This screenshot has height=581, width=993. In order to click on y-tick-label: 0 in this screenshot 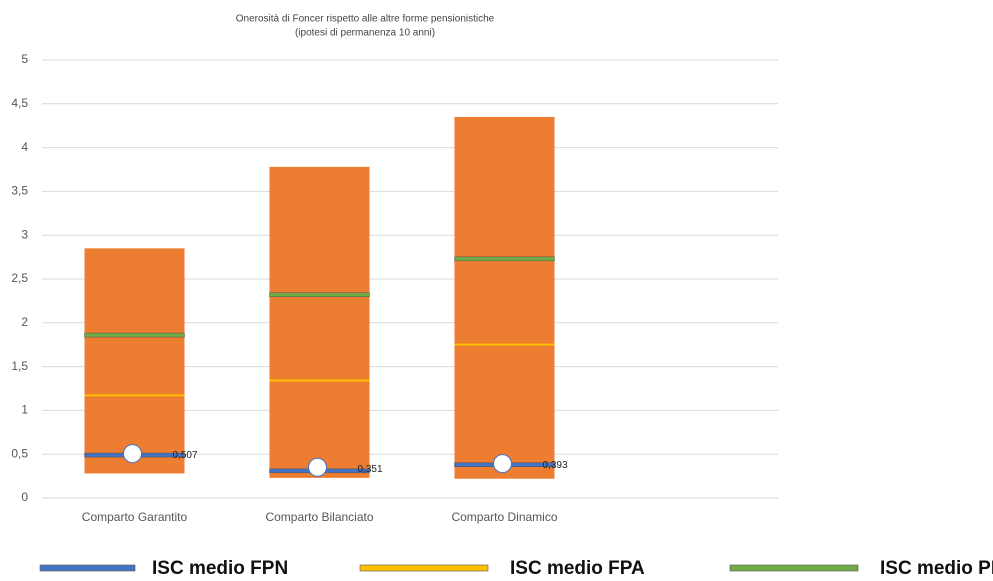, I will do `click(24, 497)`.